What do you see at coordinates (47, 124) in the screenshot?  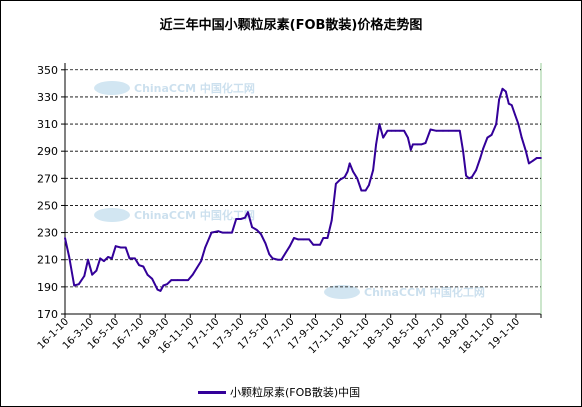 I see `y-tick-label: 310` at bounding box center [47, 124].